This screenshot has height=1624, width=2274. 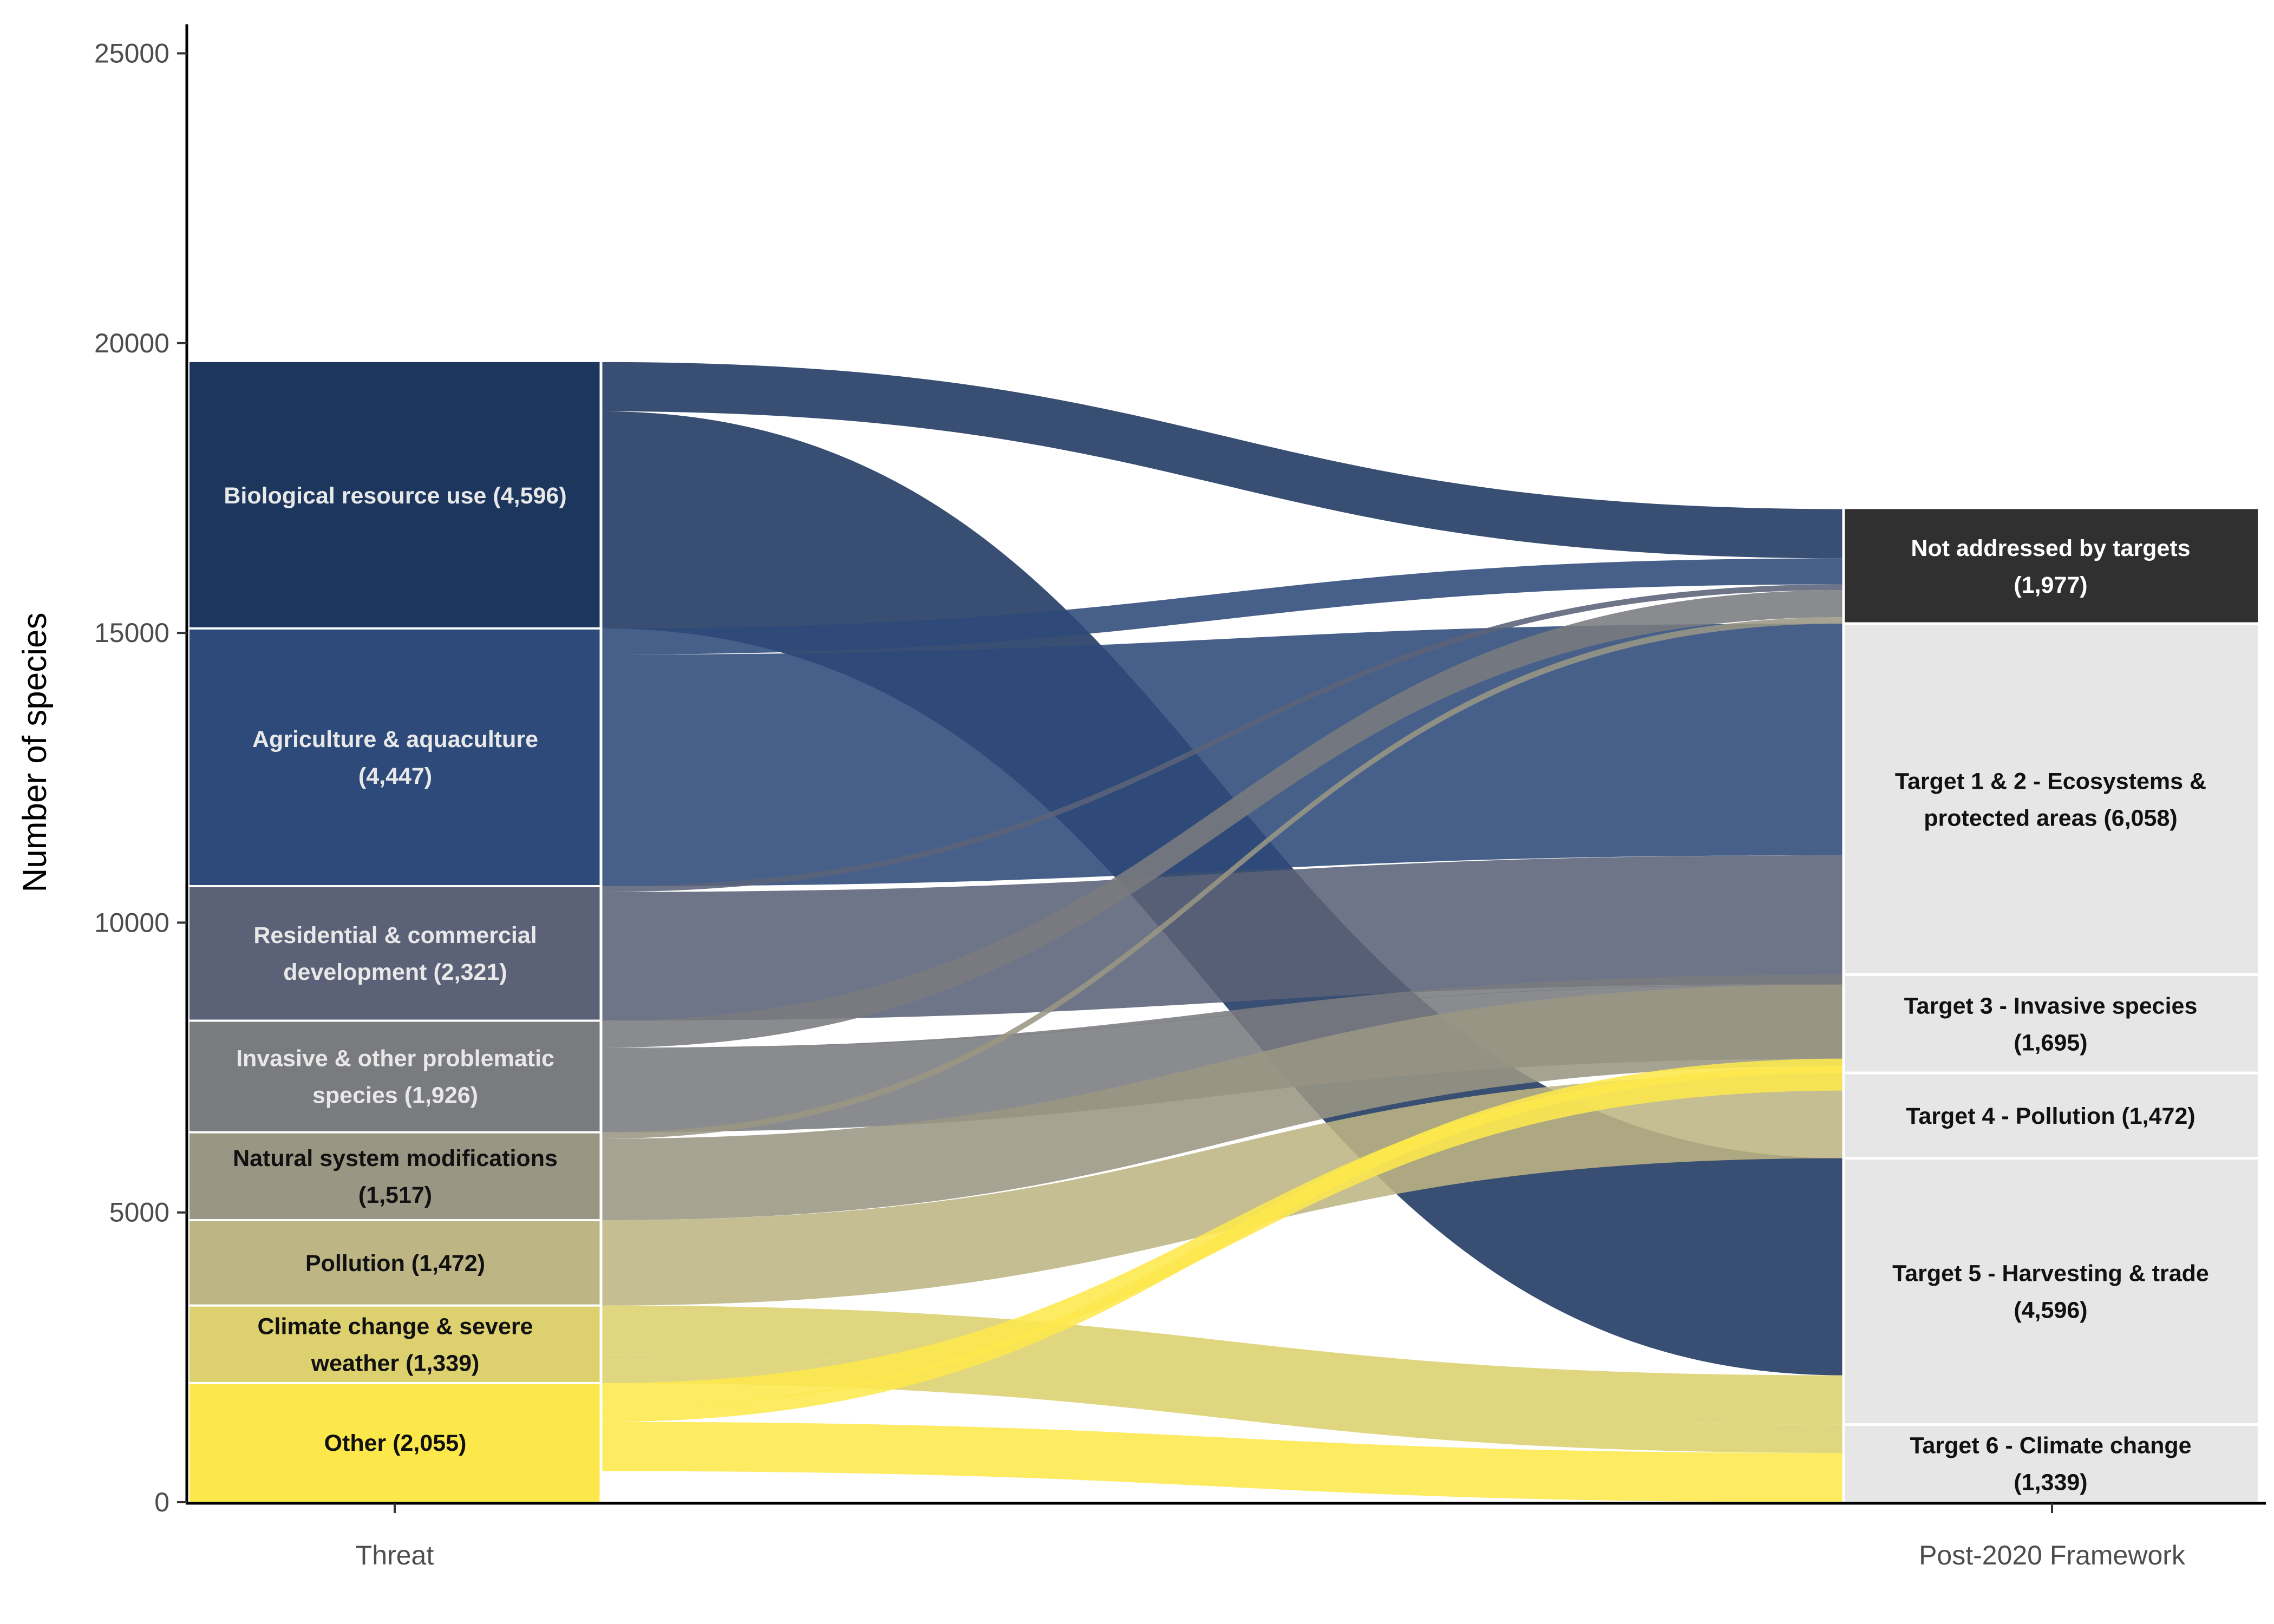 I want to click on threat-label: Natural system modifications (1,517), so click(x=396, y=1176).